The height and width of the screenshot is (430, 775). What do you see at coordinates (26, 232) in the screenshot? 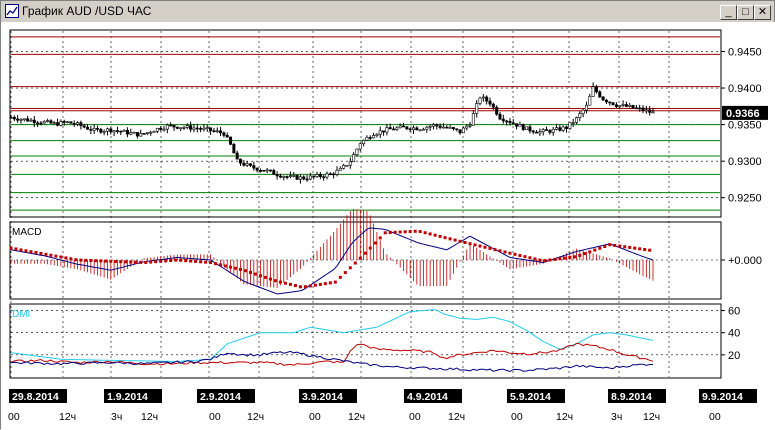
I see `macd-title: MACD` at bounding box center [26, 232].